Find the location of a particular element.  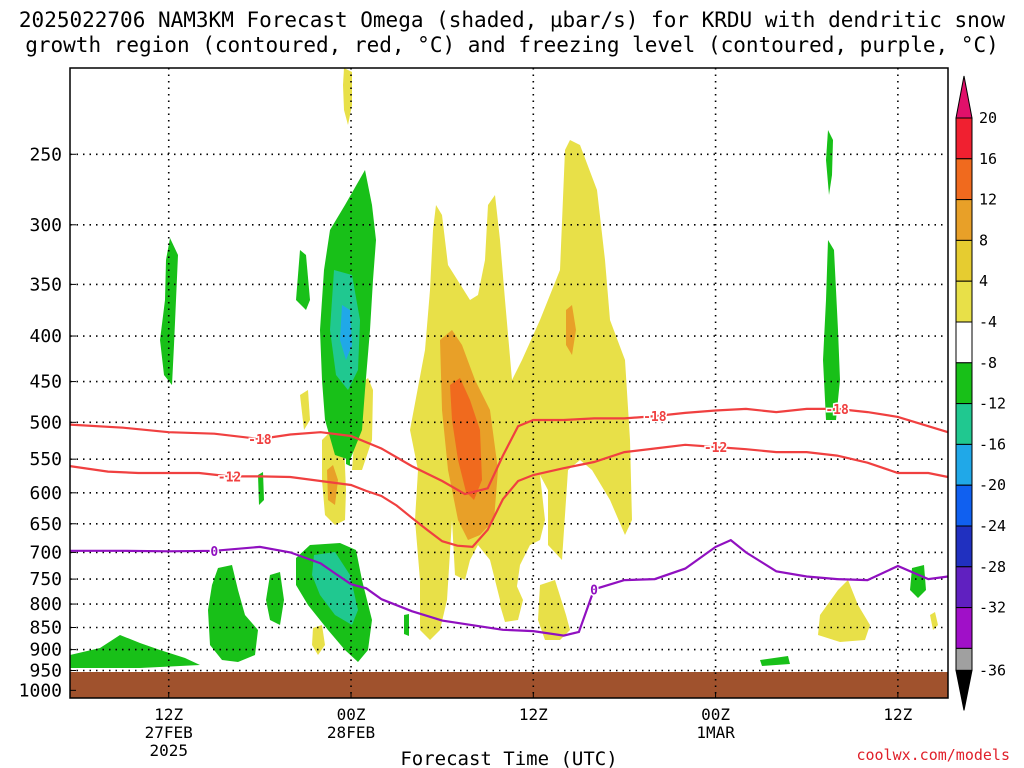

colorbar-label: 20 is located at coordinates (988, 118).